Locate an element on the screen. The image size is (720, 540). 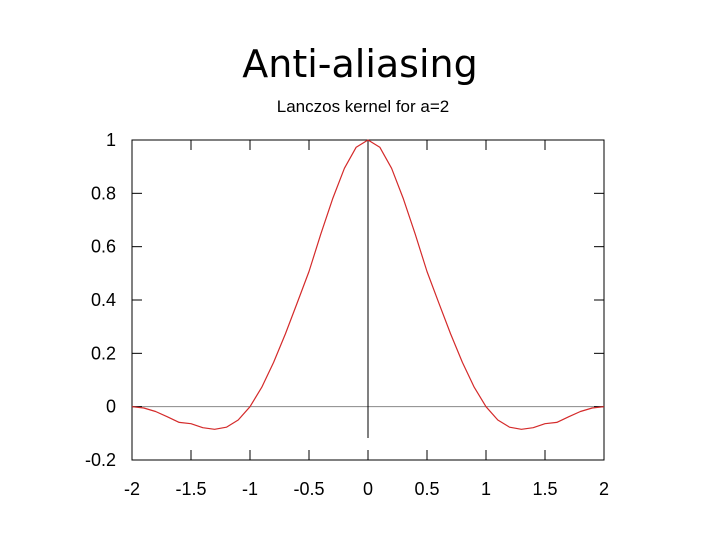
slide-title: Anti-aliasing is located at coordinates (360, 64).